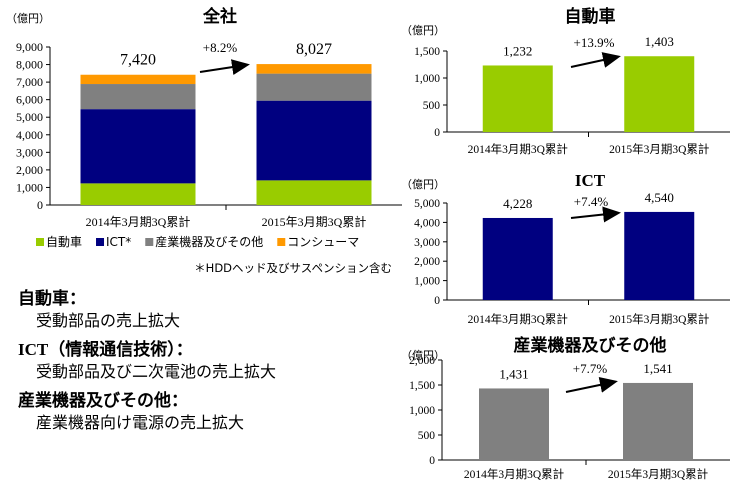 The height and width of the screenshot is (488, 750). What do you see at coordinates (423, 184) in the screenshot?
I see `chart-2-unit-label: （億円）` at bounding box center [423, 184].